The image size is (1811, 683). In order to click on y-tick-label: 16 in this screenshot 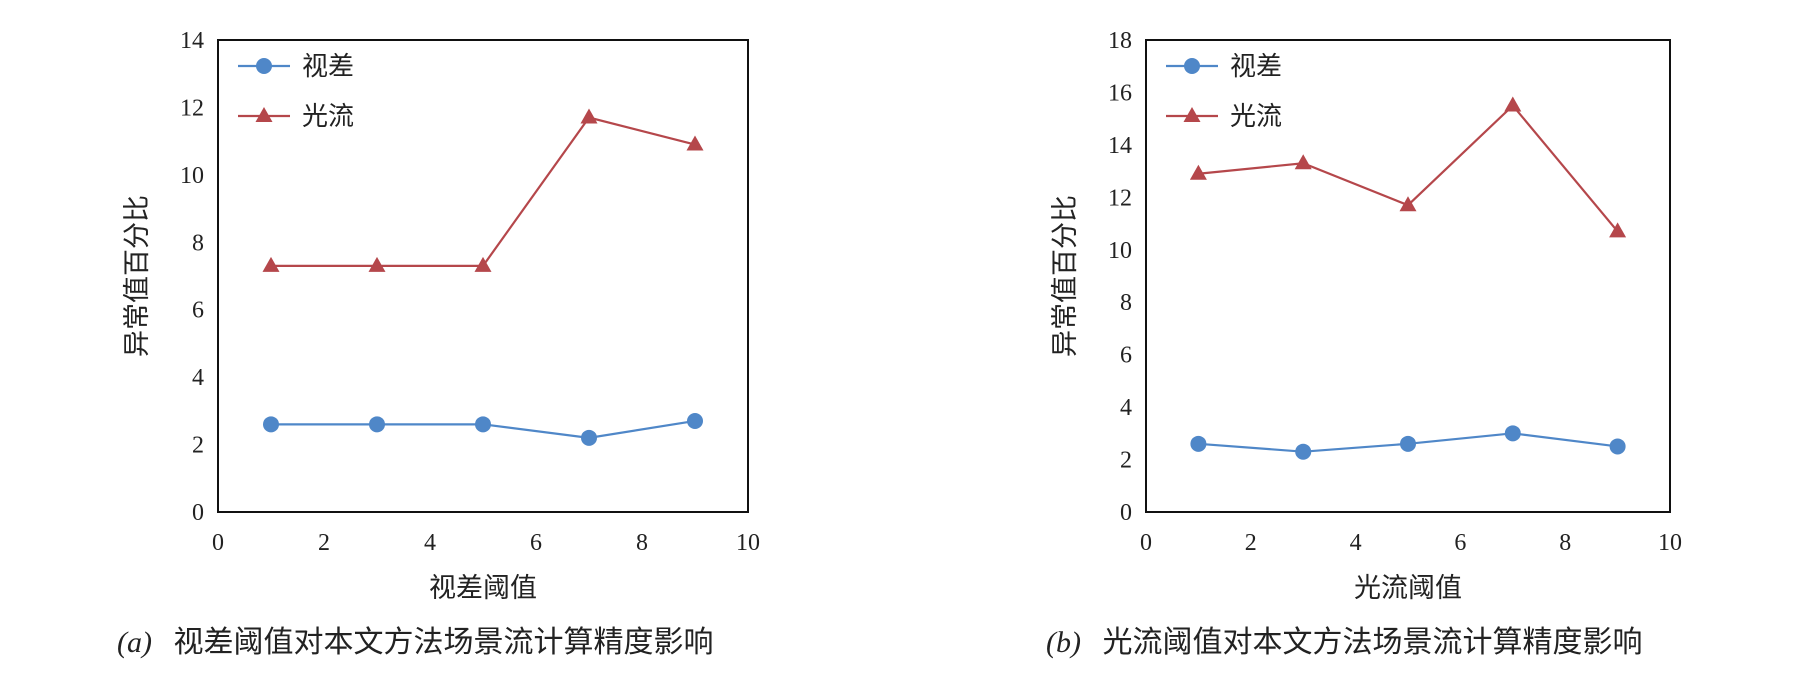, I will do `click(1120, 93)`.